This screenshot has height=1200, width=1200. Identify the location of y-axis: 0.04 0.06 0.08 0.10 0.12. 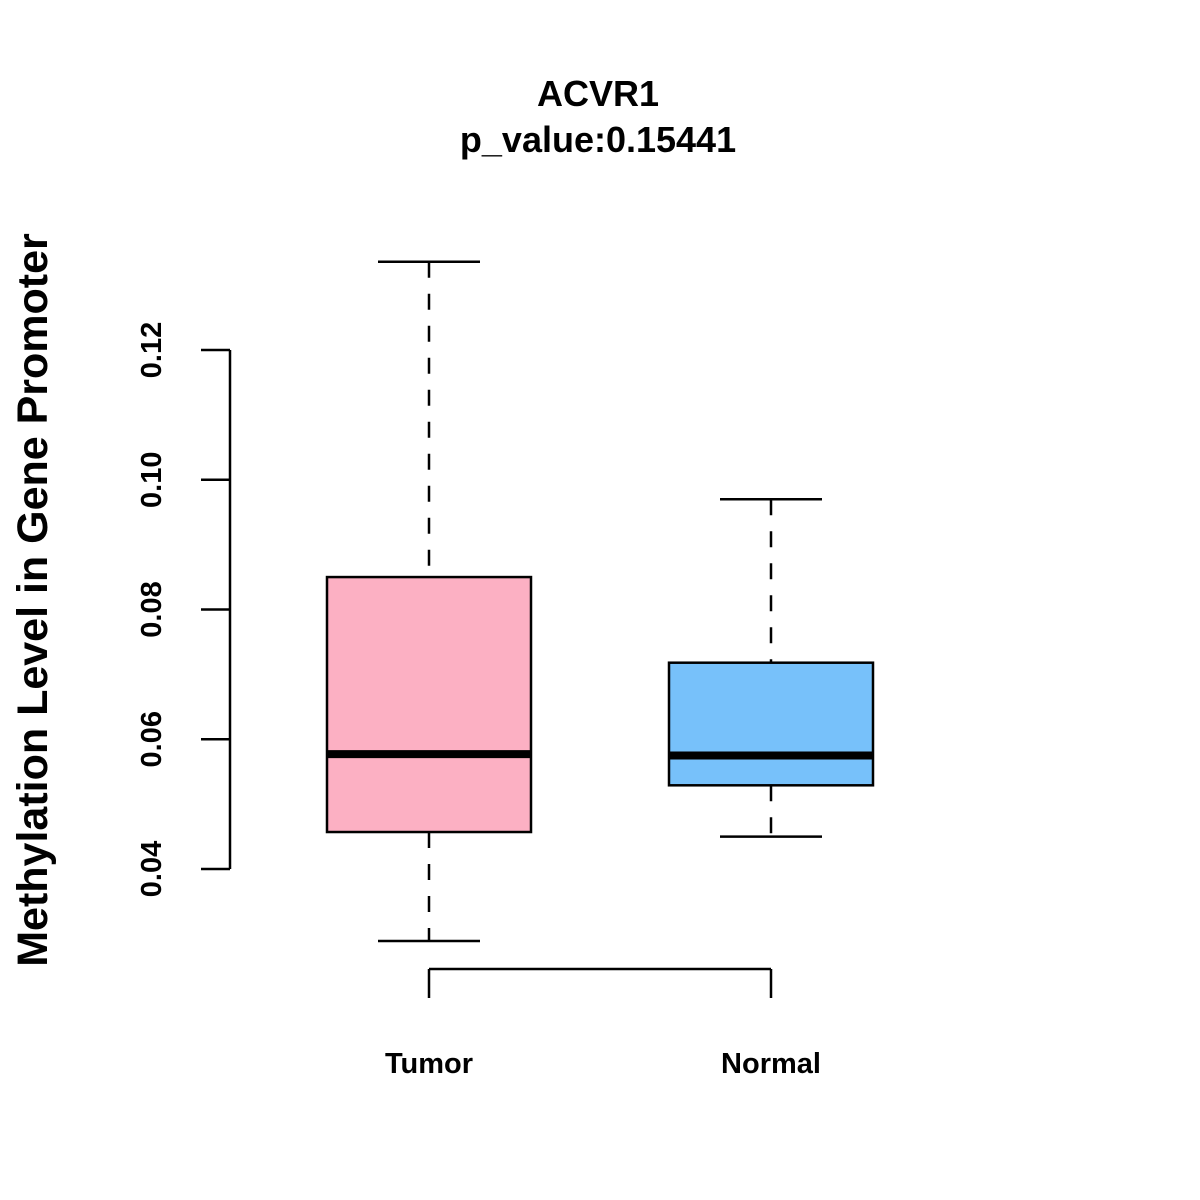
(184, 609).